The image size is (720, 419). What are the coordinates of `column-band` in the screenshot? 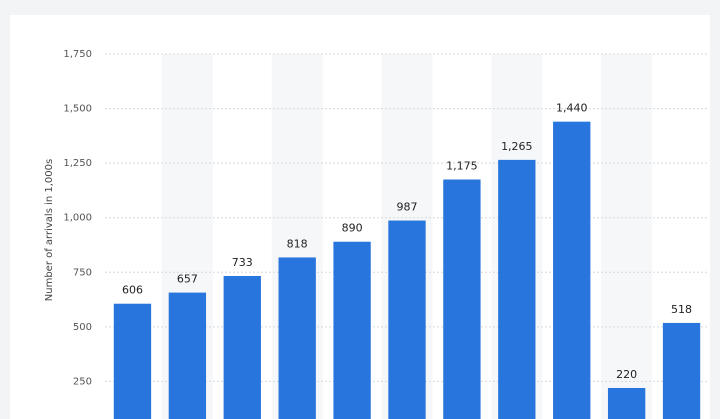 It's located at (627, 236).